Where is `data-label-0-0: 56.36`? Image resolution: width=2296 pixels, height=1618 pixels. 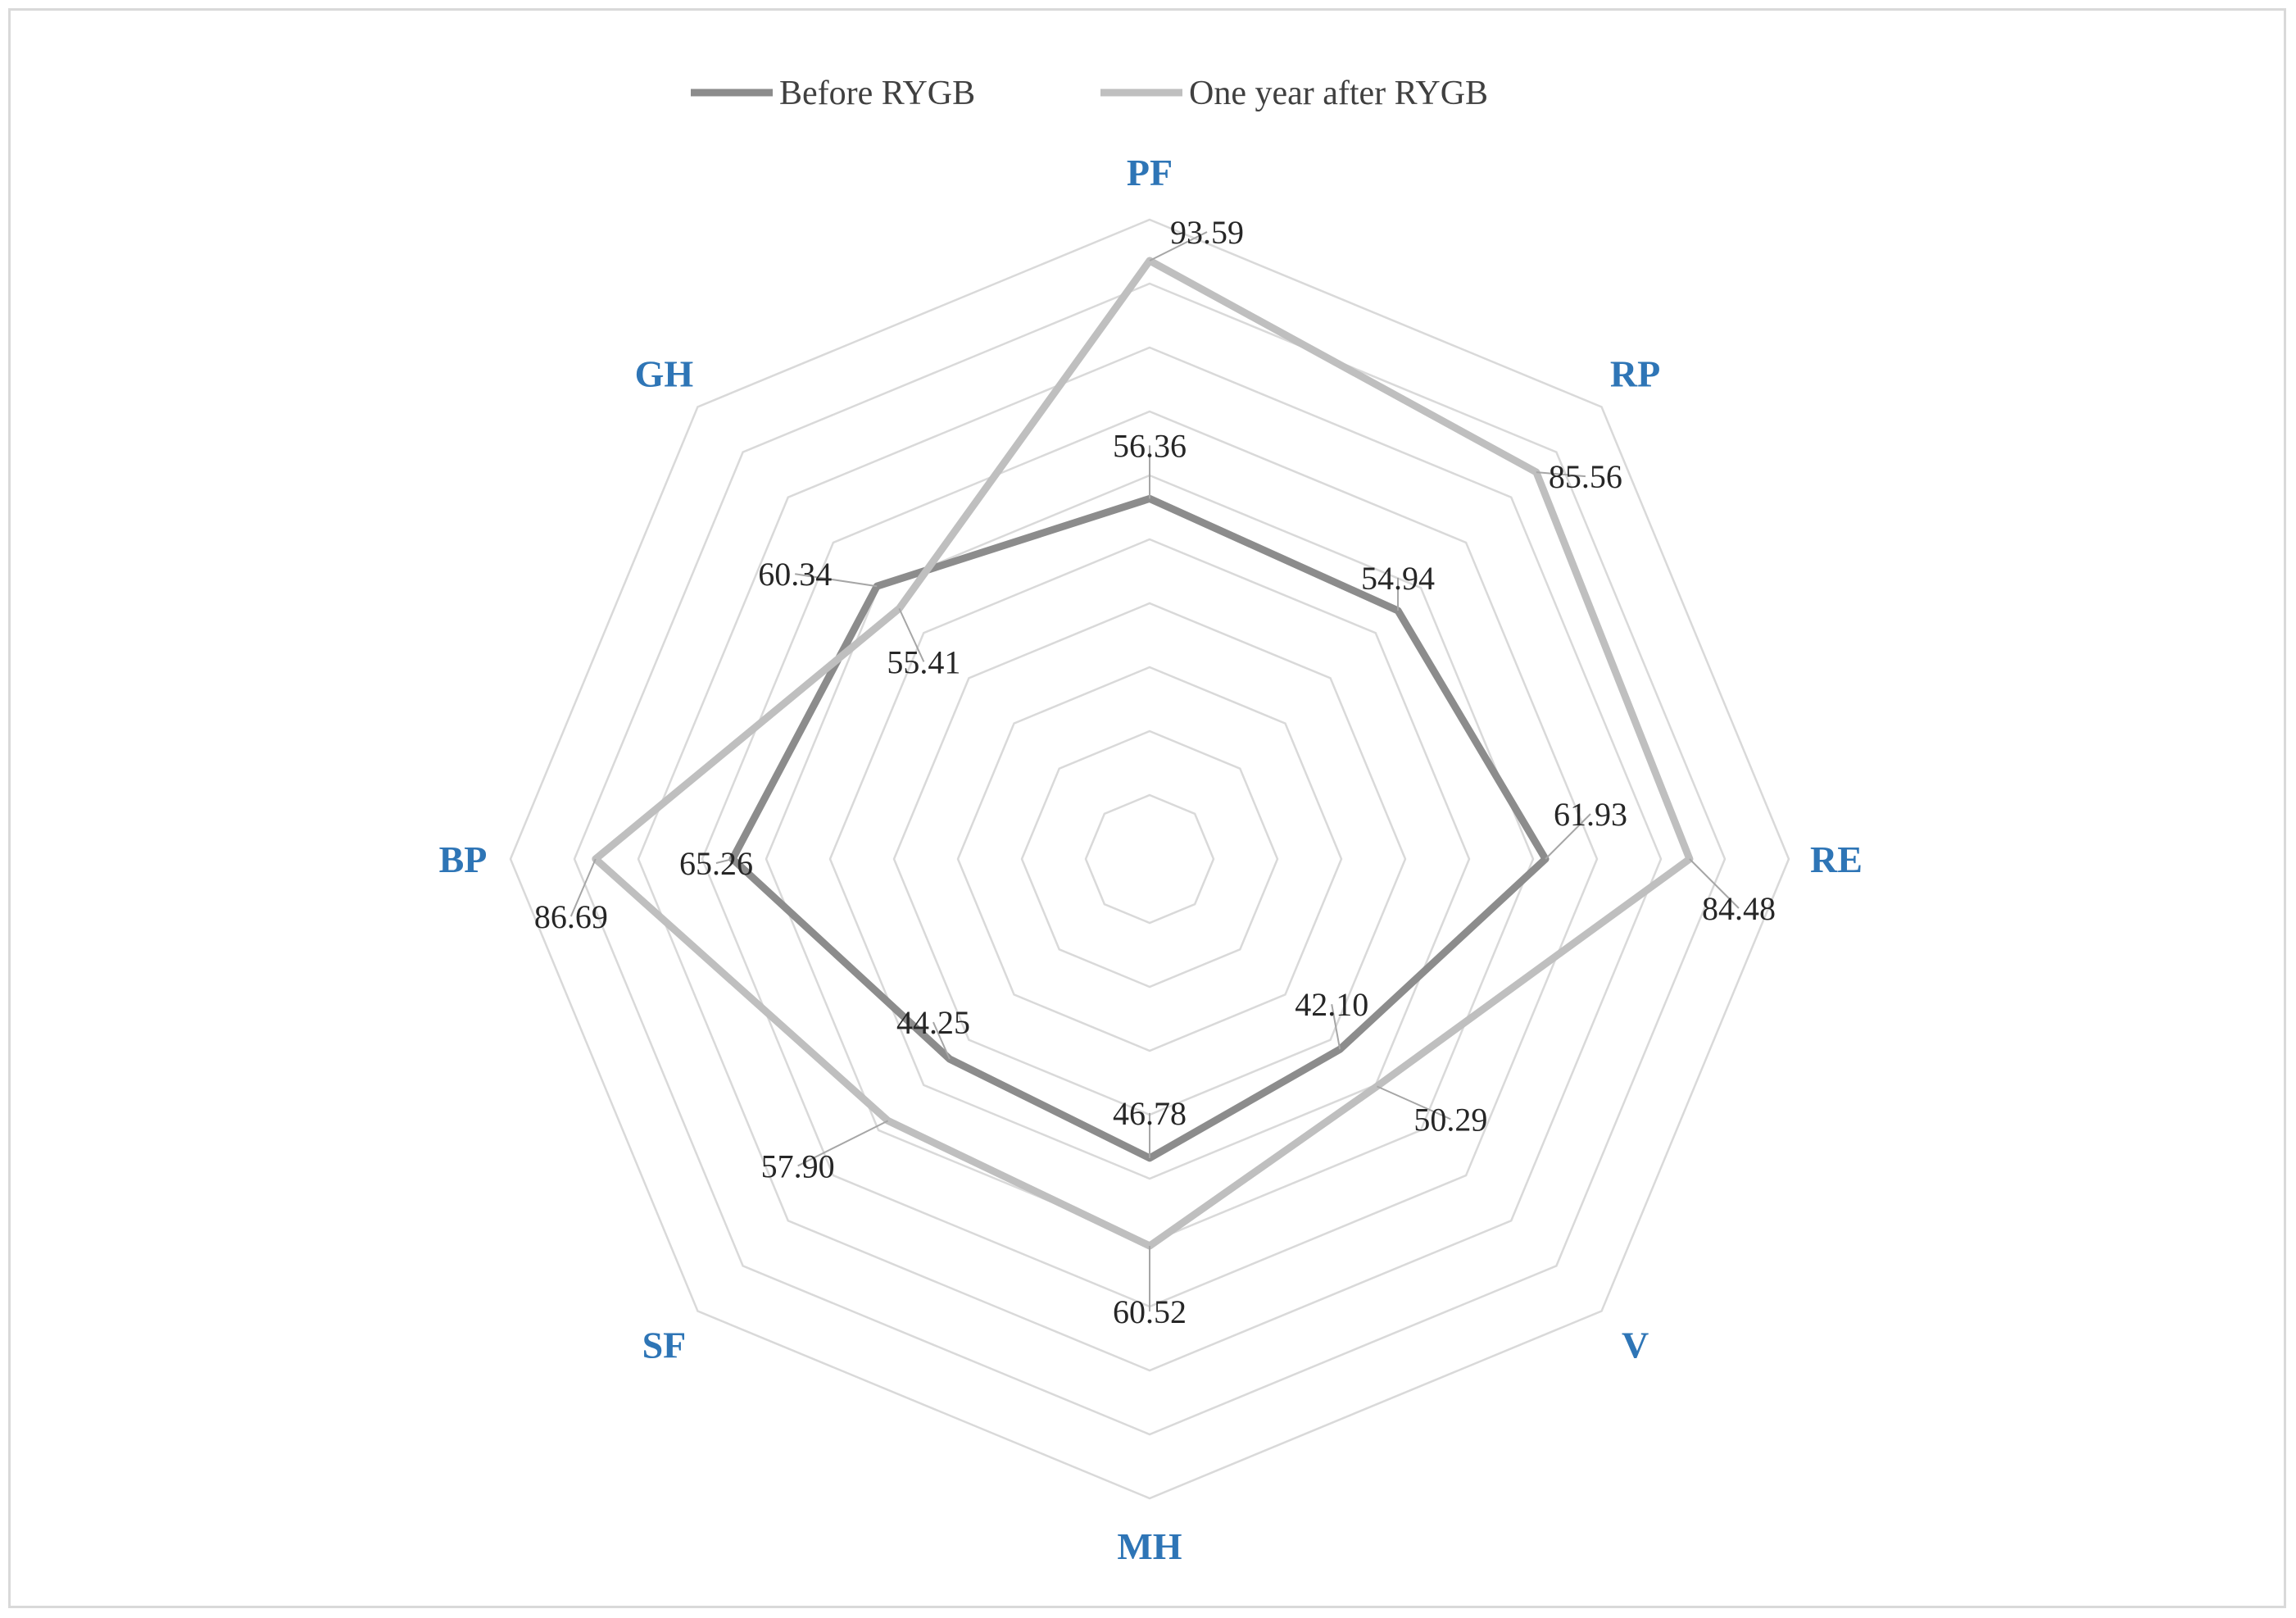
data-label-0-0: 56.36 is located at coordinates (1150, 445).